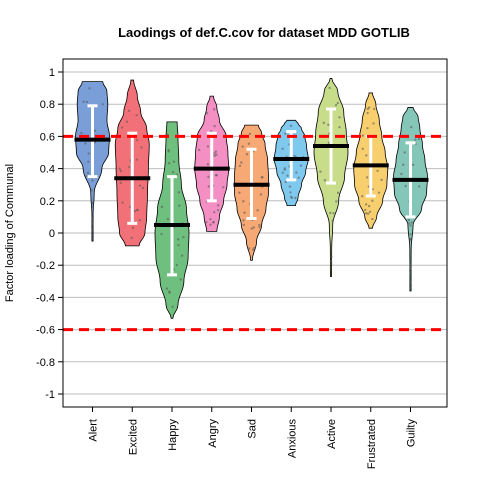 Image resolution: width=480 pixels, height=480 pixels. I want to click on y-tick-label: -0.2, so click(45, 266).